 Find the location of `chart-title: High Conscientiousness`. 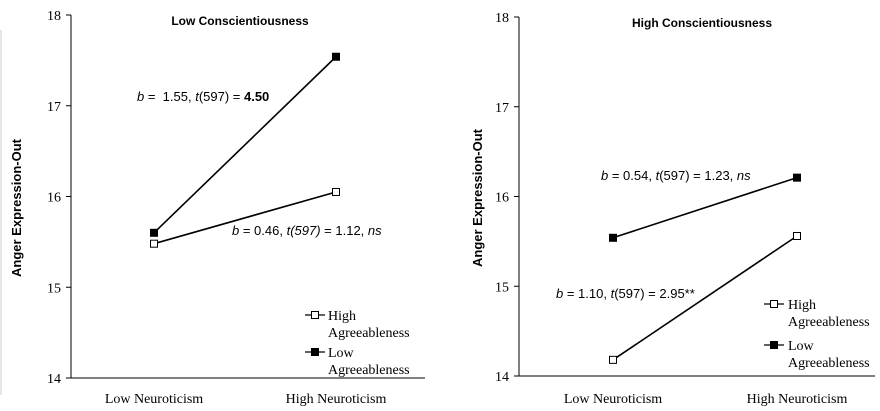

chart-title: High Conscientiousness is located at coordinates (702, 23).